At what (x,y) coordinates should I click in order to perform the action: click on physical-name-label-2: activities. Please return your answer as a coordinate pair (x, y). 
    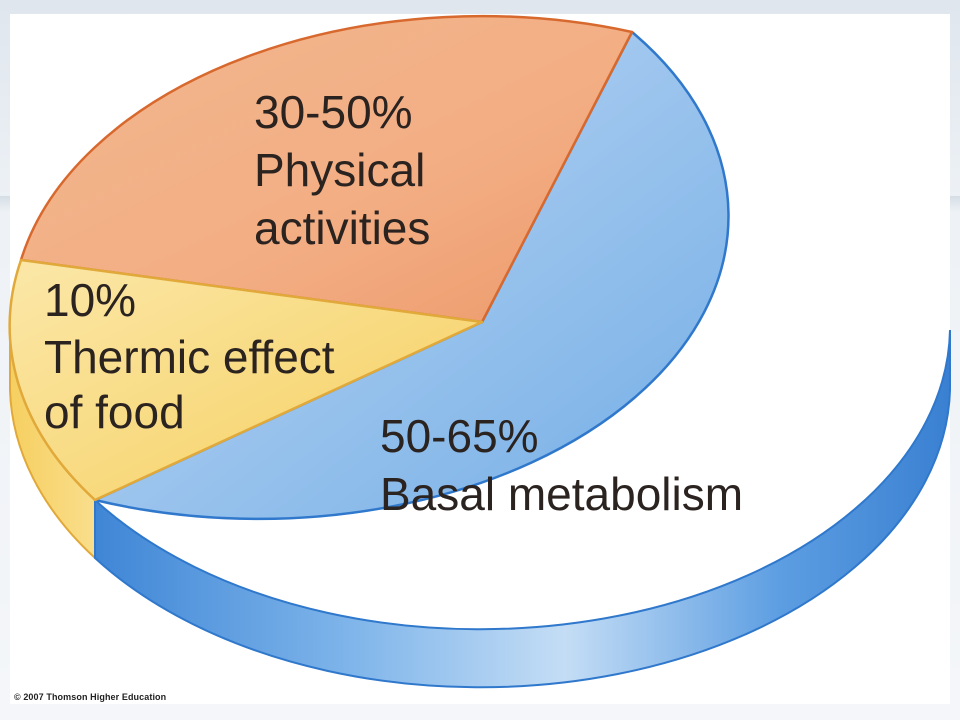
    Looking at the image, I should click on (342, 228).